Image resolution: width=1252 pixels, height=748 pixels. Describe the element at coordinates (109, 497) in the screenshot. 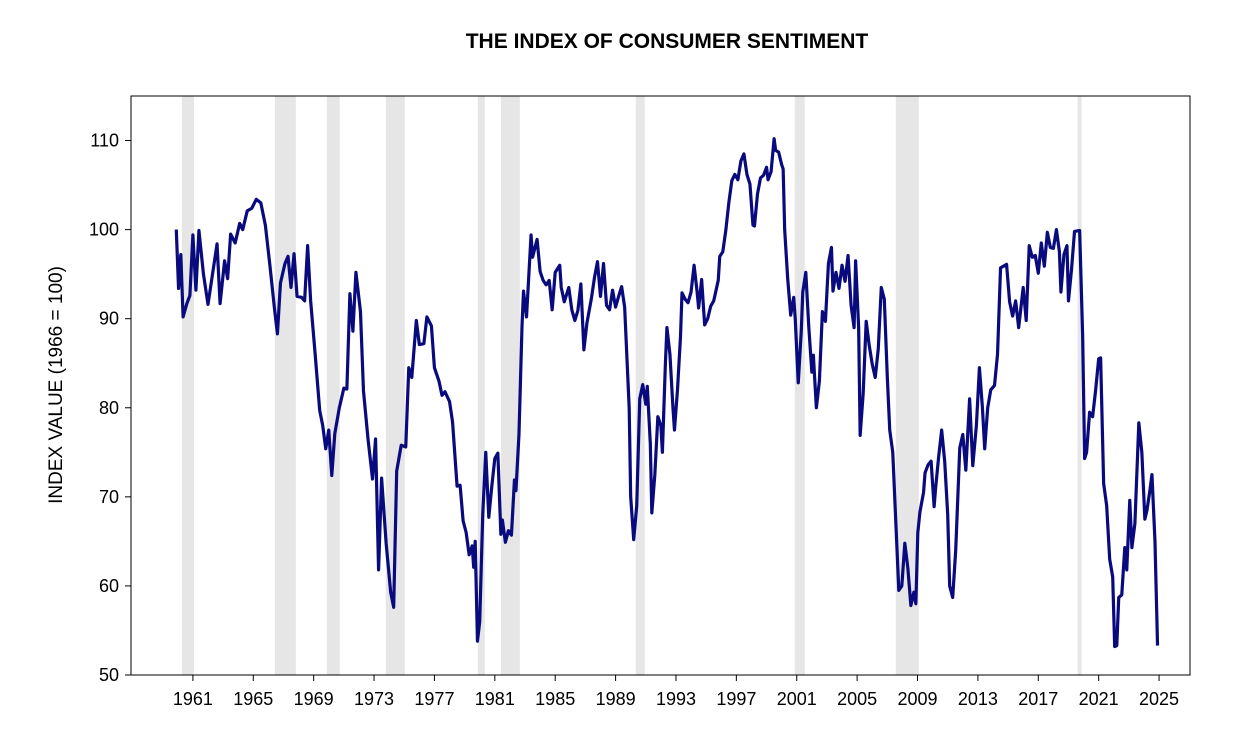

I see `y-tick-label: 70` at that location.